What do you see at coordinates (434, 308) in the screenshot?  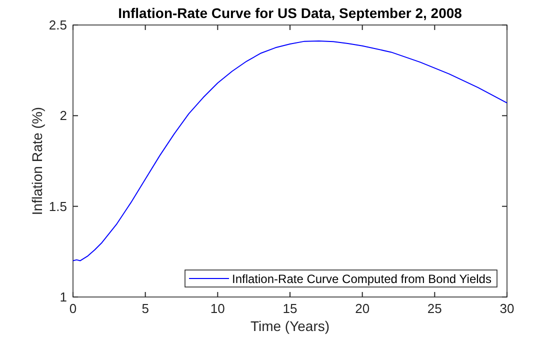 I see `x-tick-label: 25` at bounding box center [434, 308].